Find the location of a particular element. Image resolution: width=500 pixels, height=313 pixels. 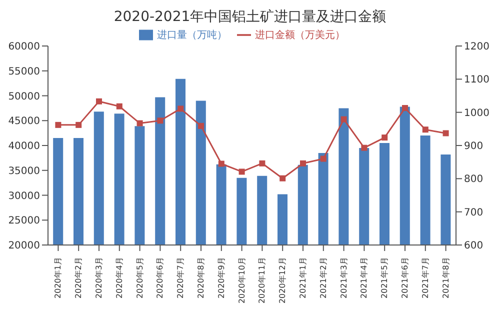

x-tick-label: 2020年3月 is located at coordinates (99, 277).